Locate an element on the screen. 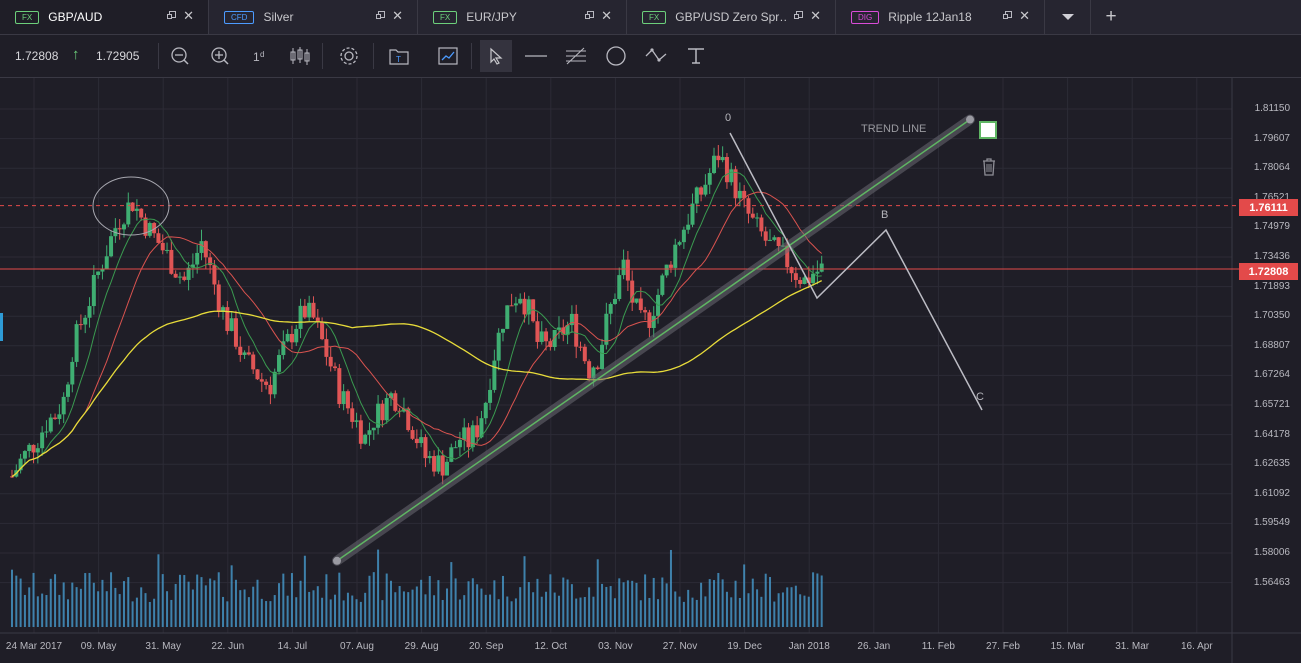 This screenshot has width=1301, height=663. scroll-marker is located at coordinates (1, 327).